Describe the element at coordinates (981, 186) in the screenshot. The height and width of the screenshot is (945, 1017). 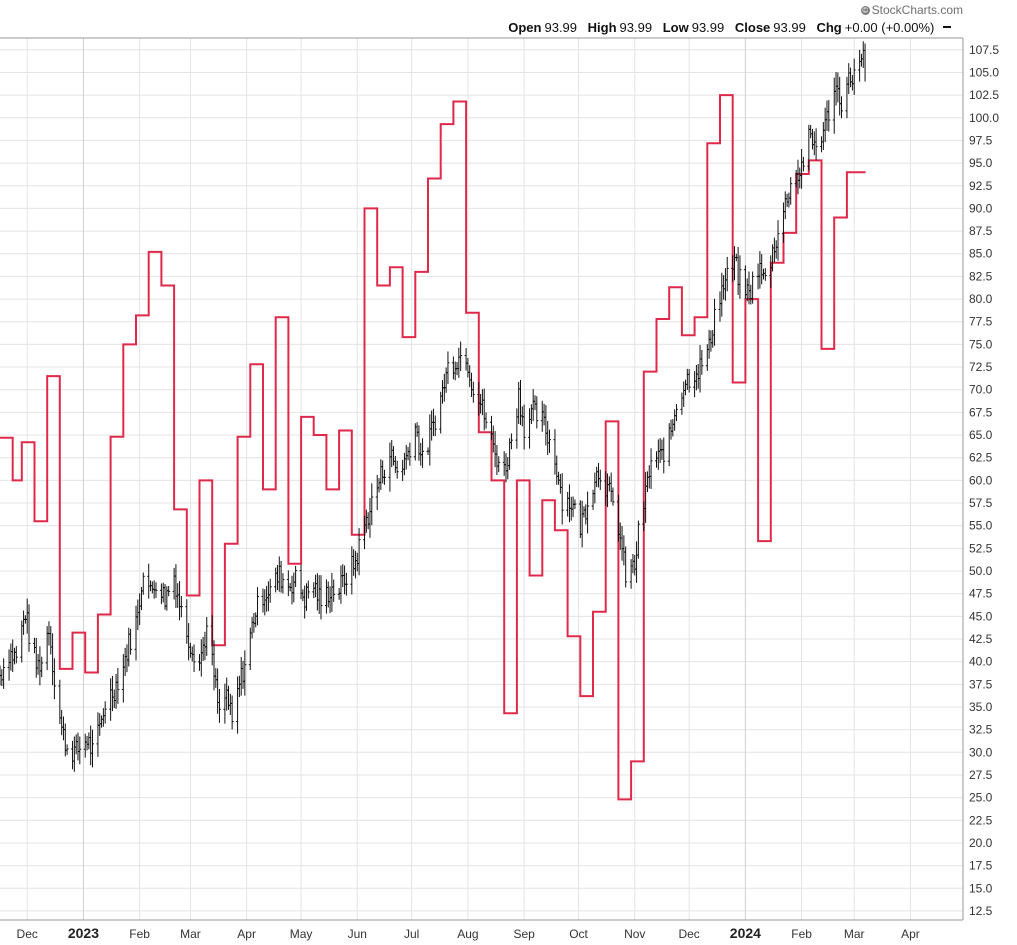
I see `y-tick-label: 92.5` at that location.